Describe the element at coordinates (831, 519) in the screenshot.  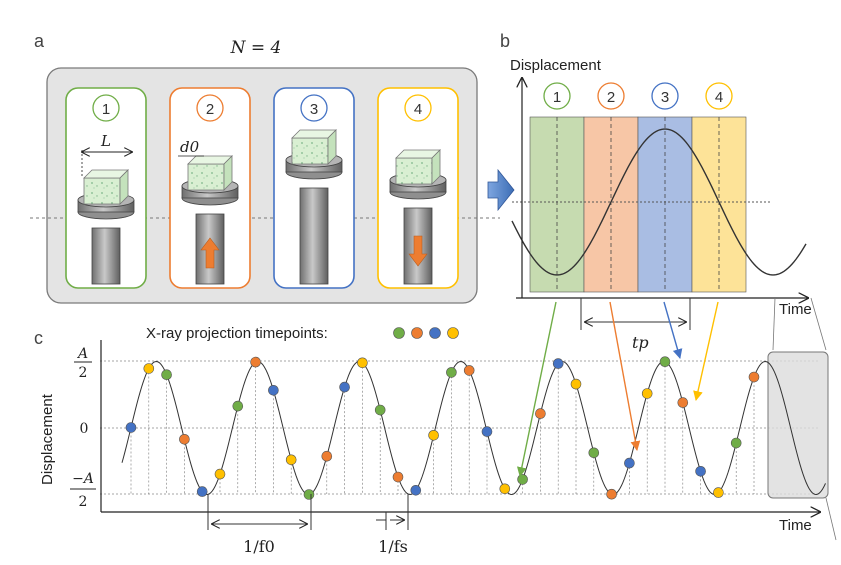
I see `zoom-connector-bottom` at that location.